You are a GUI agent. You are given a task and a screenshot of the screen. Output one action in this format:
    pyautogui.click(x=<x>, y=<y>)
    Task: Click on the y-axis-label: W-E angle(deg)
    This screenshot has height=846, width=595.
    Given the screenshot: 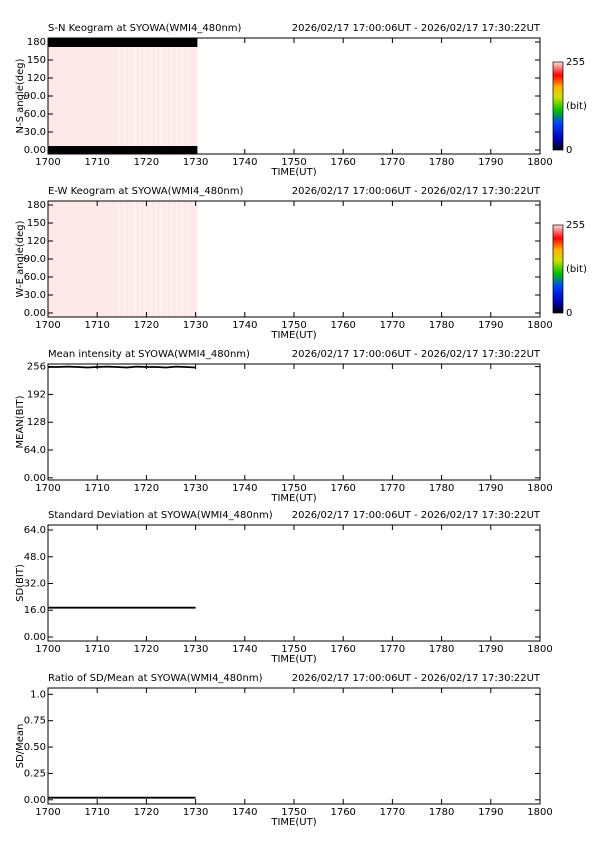 What is the action you would take?
    pyautogui.click(x=20, y=258)
    